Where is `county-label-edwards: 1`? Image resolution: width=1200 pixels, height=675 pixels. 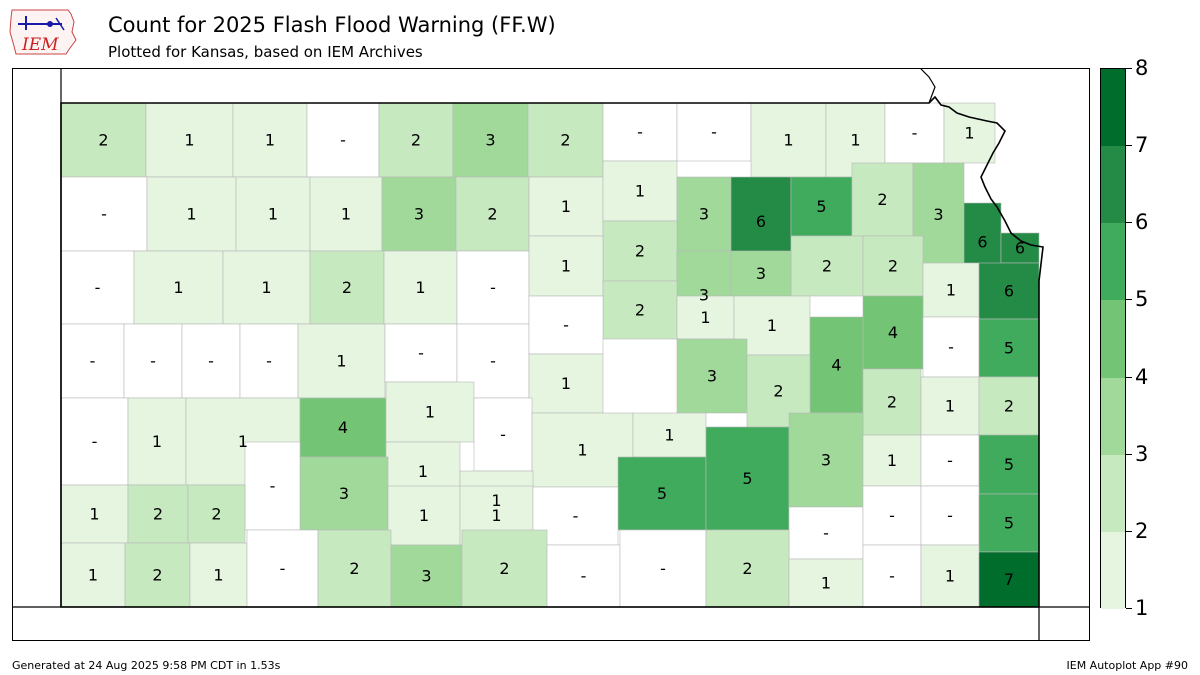
county-label-edwards: 1 is located at coordinates (496, 500).